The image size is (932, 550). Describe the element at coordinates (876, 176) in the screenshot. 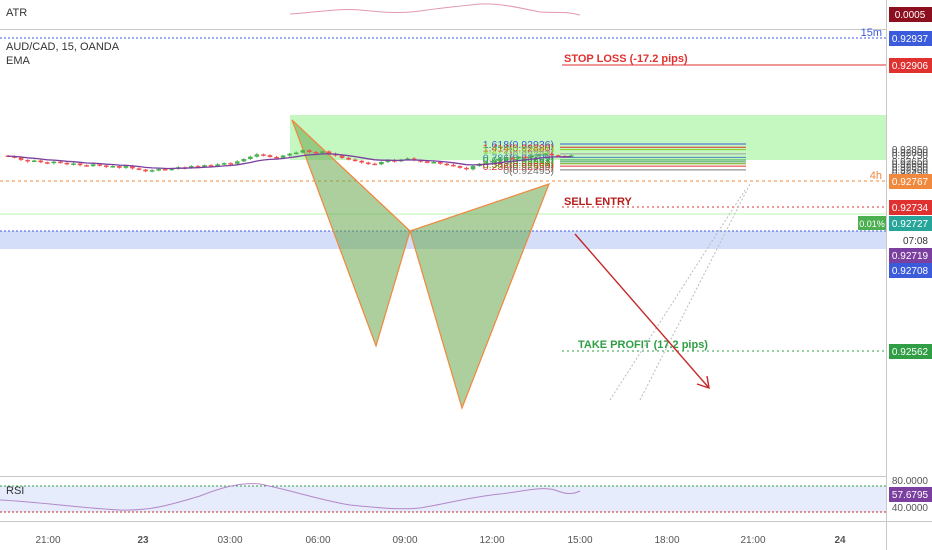

I see `timeframe-4h: 4h` at that location.